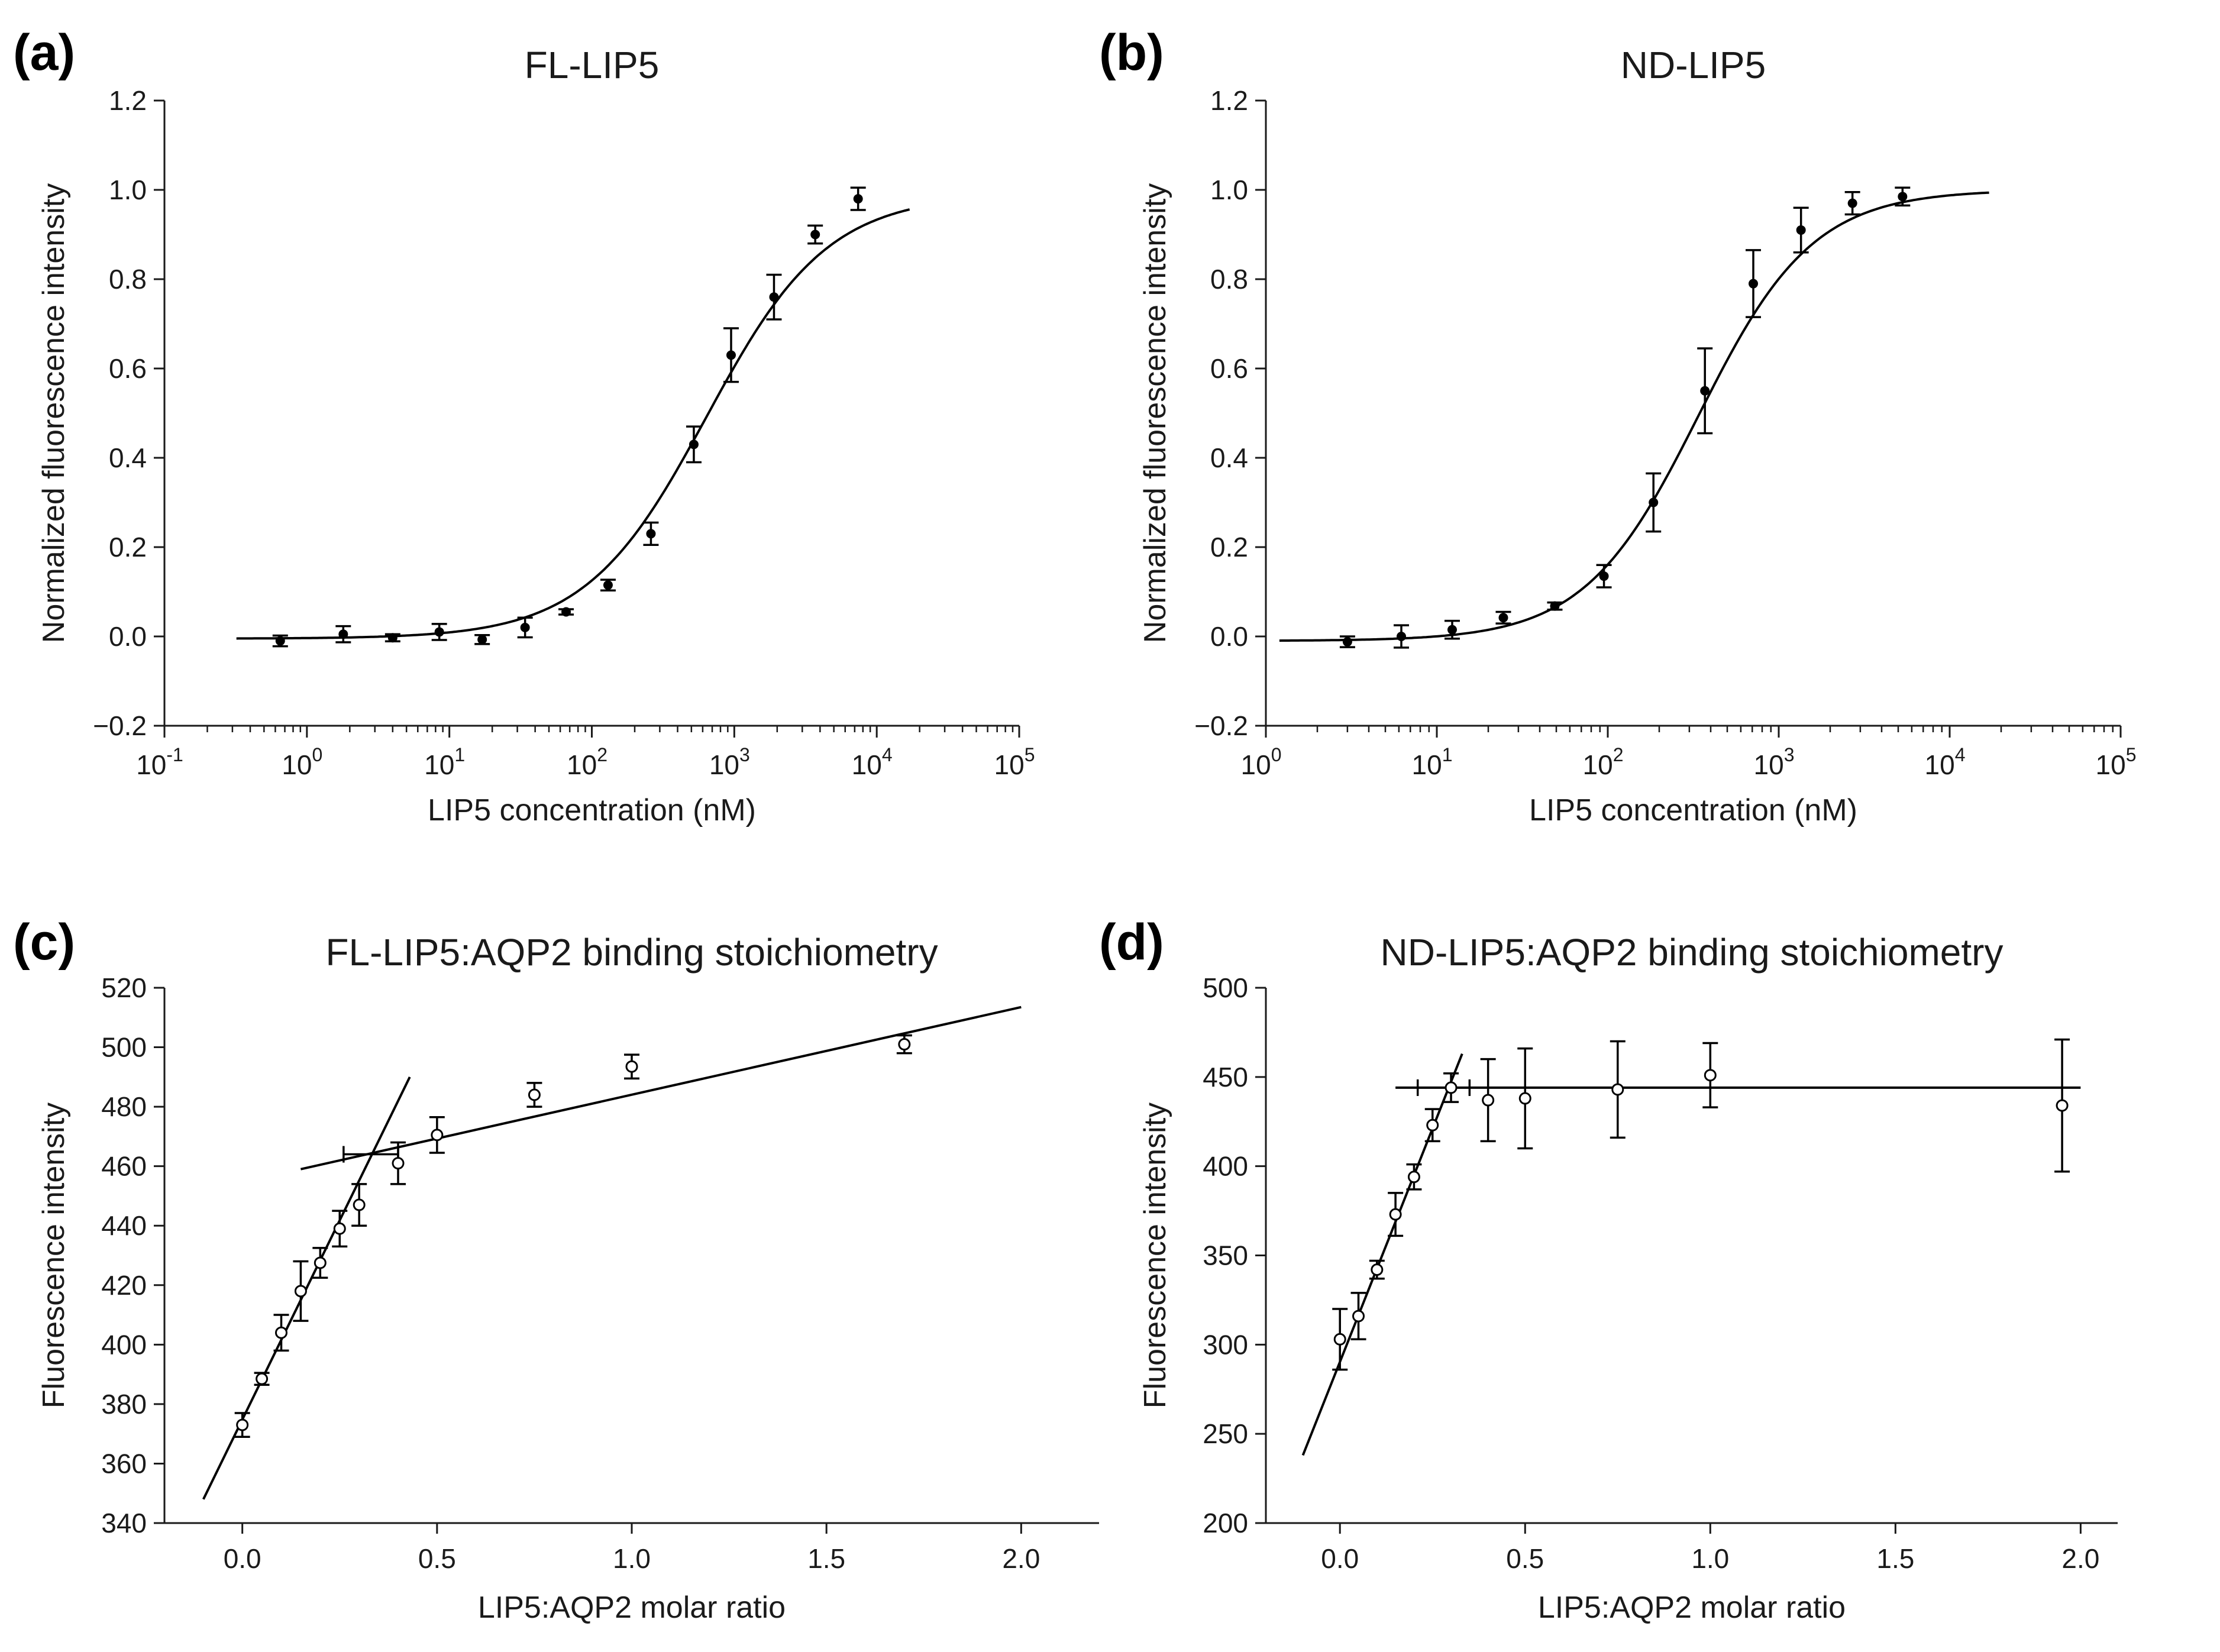 This screenshot has height=1652, width=2220. I want to click on panel-label: (b), so click(1131, 52).